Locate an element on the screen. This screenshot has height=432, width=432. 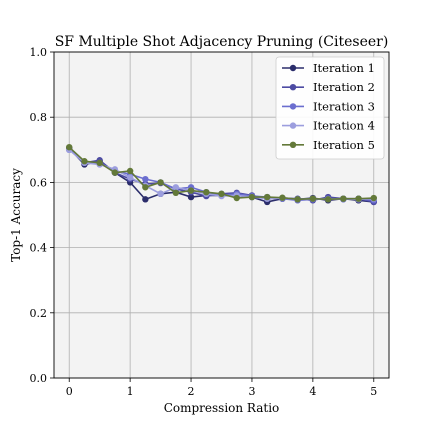
y-tick-label: 1.0 is located at coordinates (39, 52).